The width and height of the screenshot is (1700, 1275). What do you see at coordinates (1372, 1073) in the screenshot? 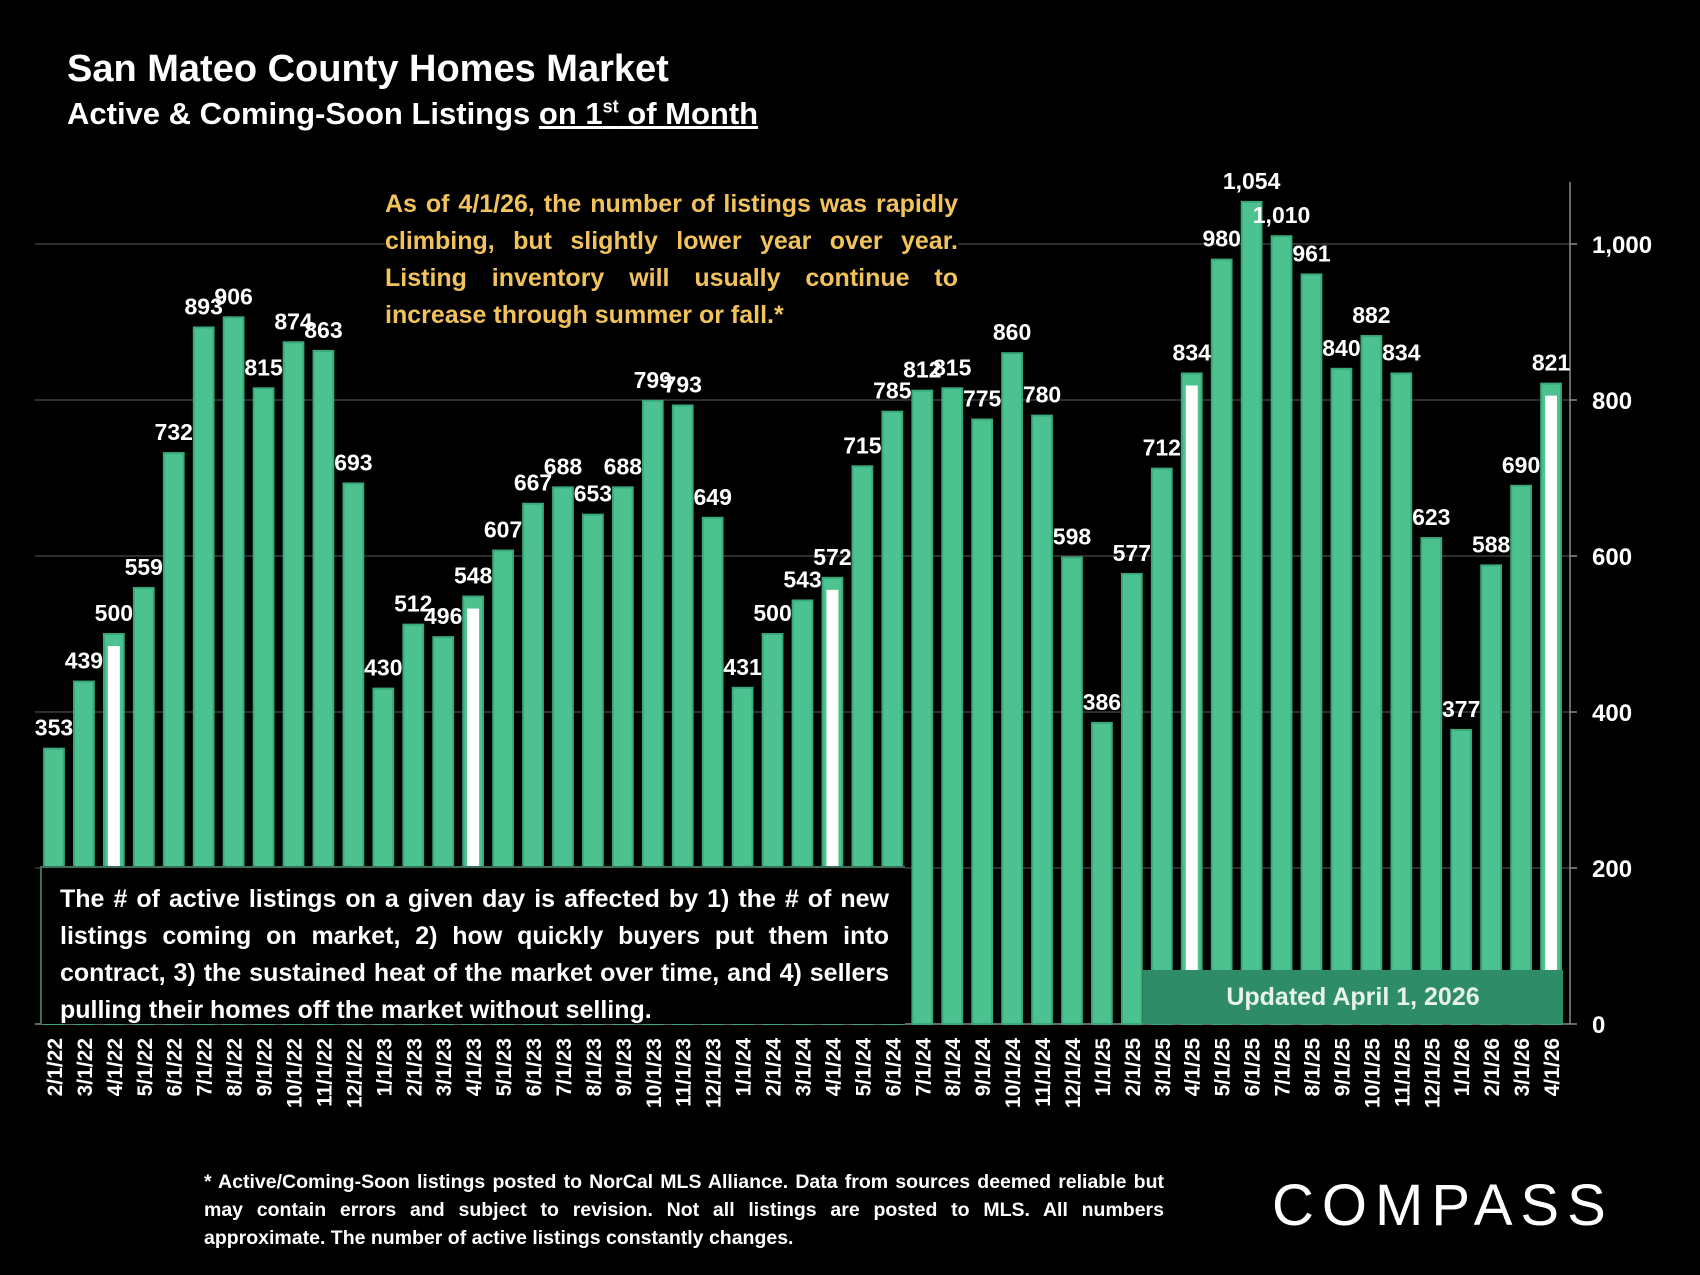
I see `x-tick-label: 10/1/25` at bounding box center [1372, 1073].